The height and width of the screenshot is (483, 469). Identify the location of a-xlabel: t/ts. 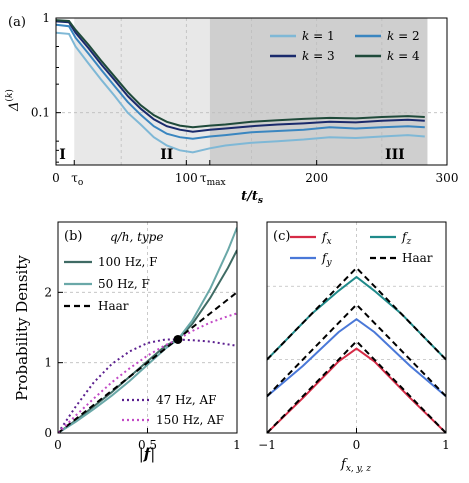
(252, 197).